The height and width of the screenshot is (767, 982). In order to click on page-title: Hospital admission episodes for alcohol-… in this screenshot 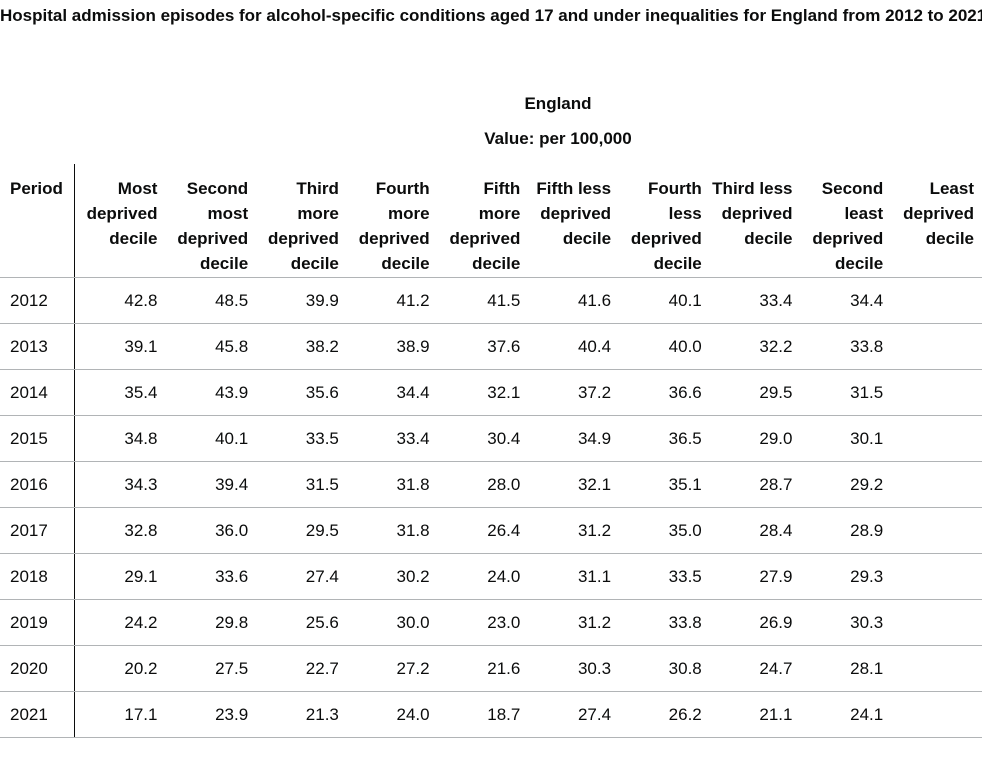, I will do `click(491, 15)`.